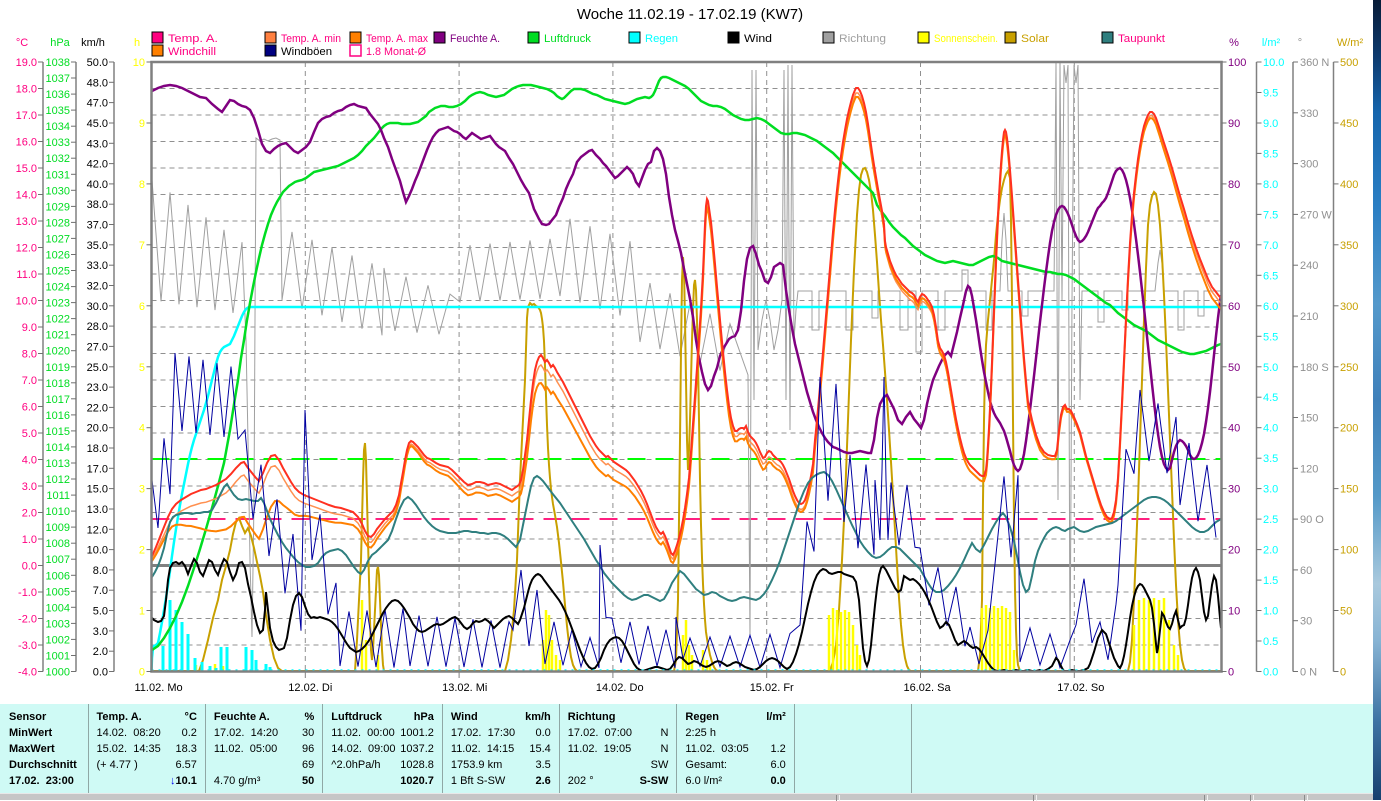 The image size is (1381, 801). I want to click on svg-text: 37.0, so click(97, 226).